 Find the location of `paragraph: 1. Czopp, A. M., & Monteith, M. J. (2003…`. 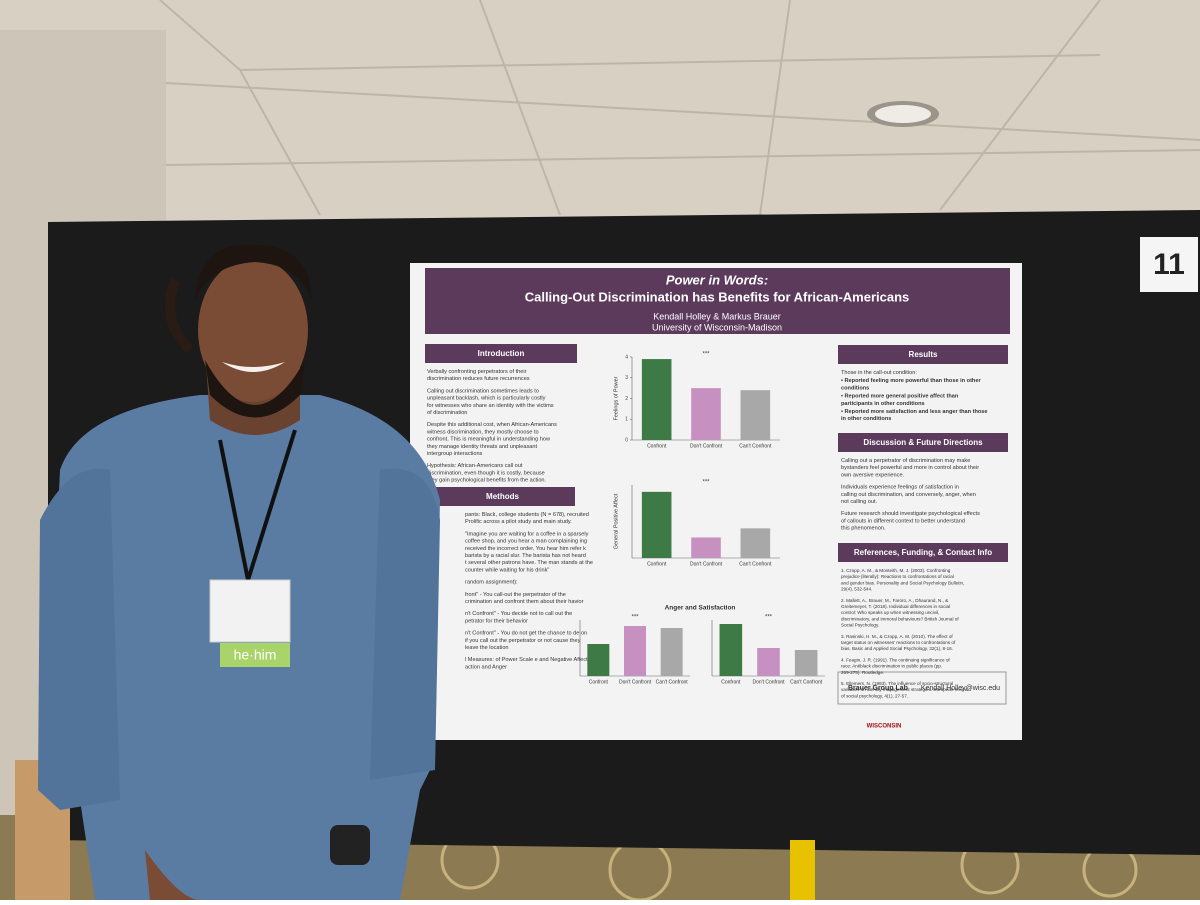

paragraph: 1. Czopp, A. M., & Monteith, M. J. (2003… is located at coordinates (903, 580).